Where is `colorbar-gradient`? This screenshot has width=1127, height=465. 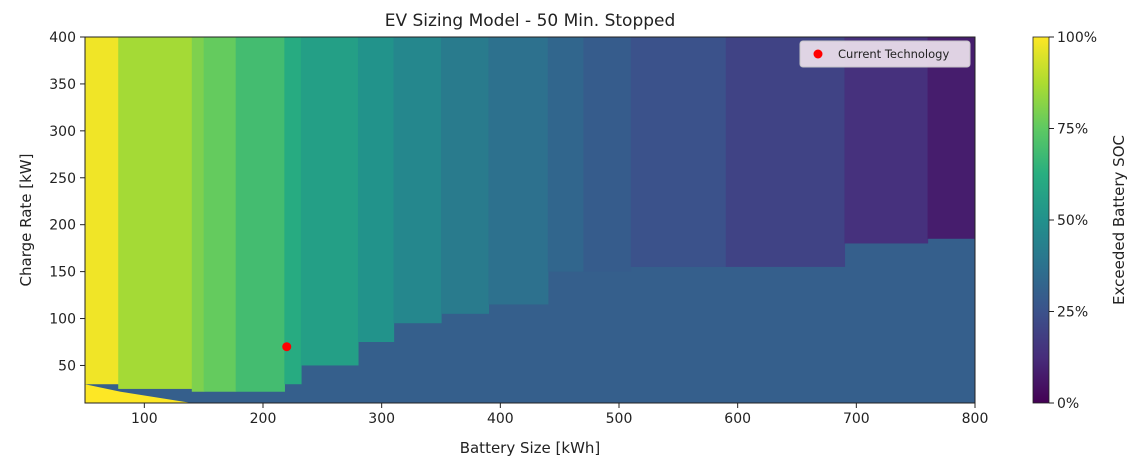
colorbar-gradient is located at coordinates (1041, 220).